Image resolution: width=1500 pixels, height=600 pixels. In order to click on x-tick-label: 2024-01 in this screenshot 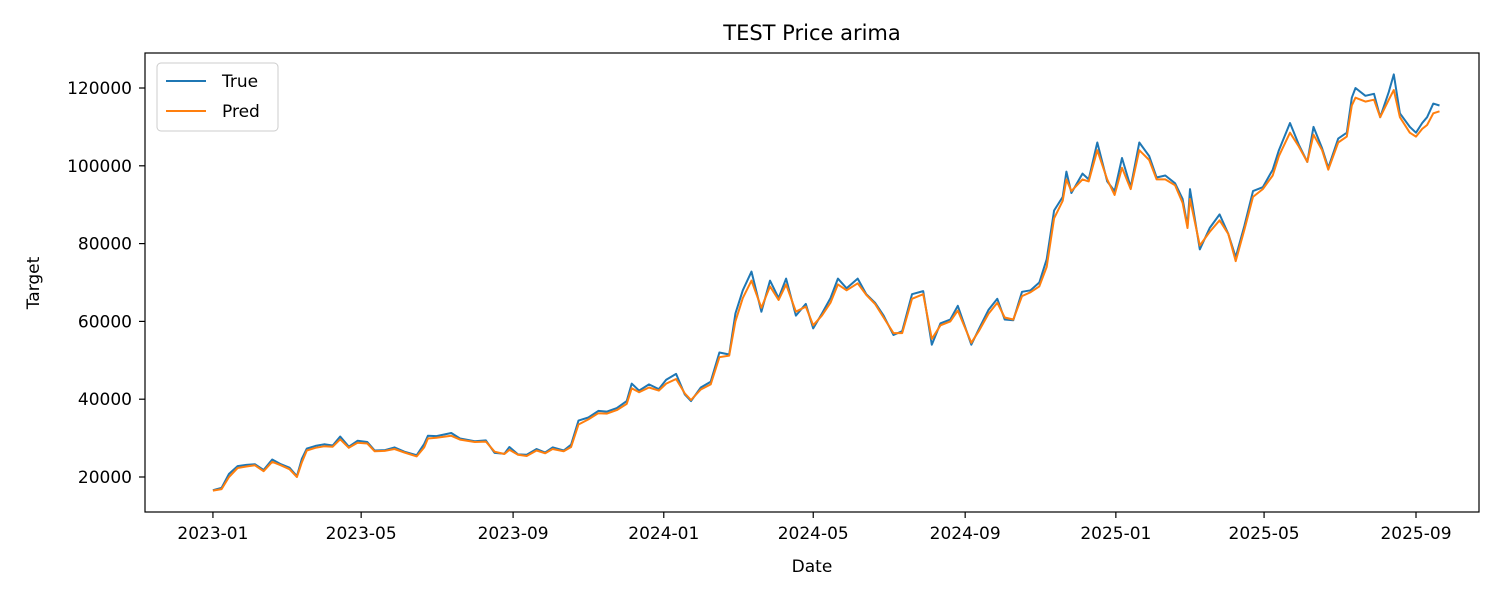, I will do `click(663, 534)`.